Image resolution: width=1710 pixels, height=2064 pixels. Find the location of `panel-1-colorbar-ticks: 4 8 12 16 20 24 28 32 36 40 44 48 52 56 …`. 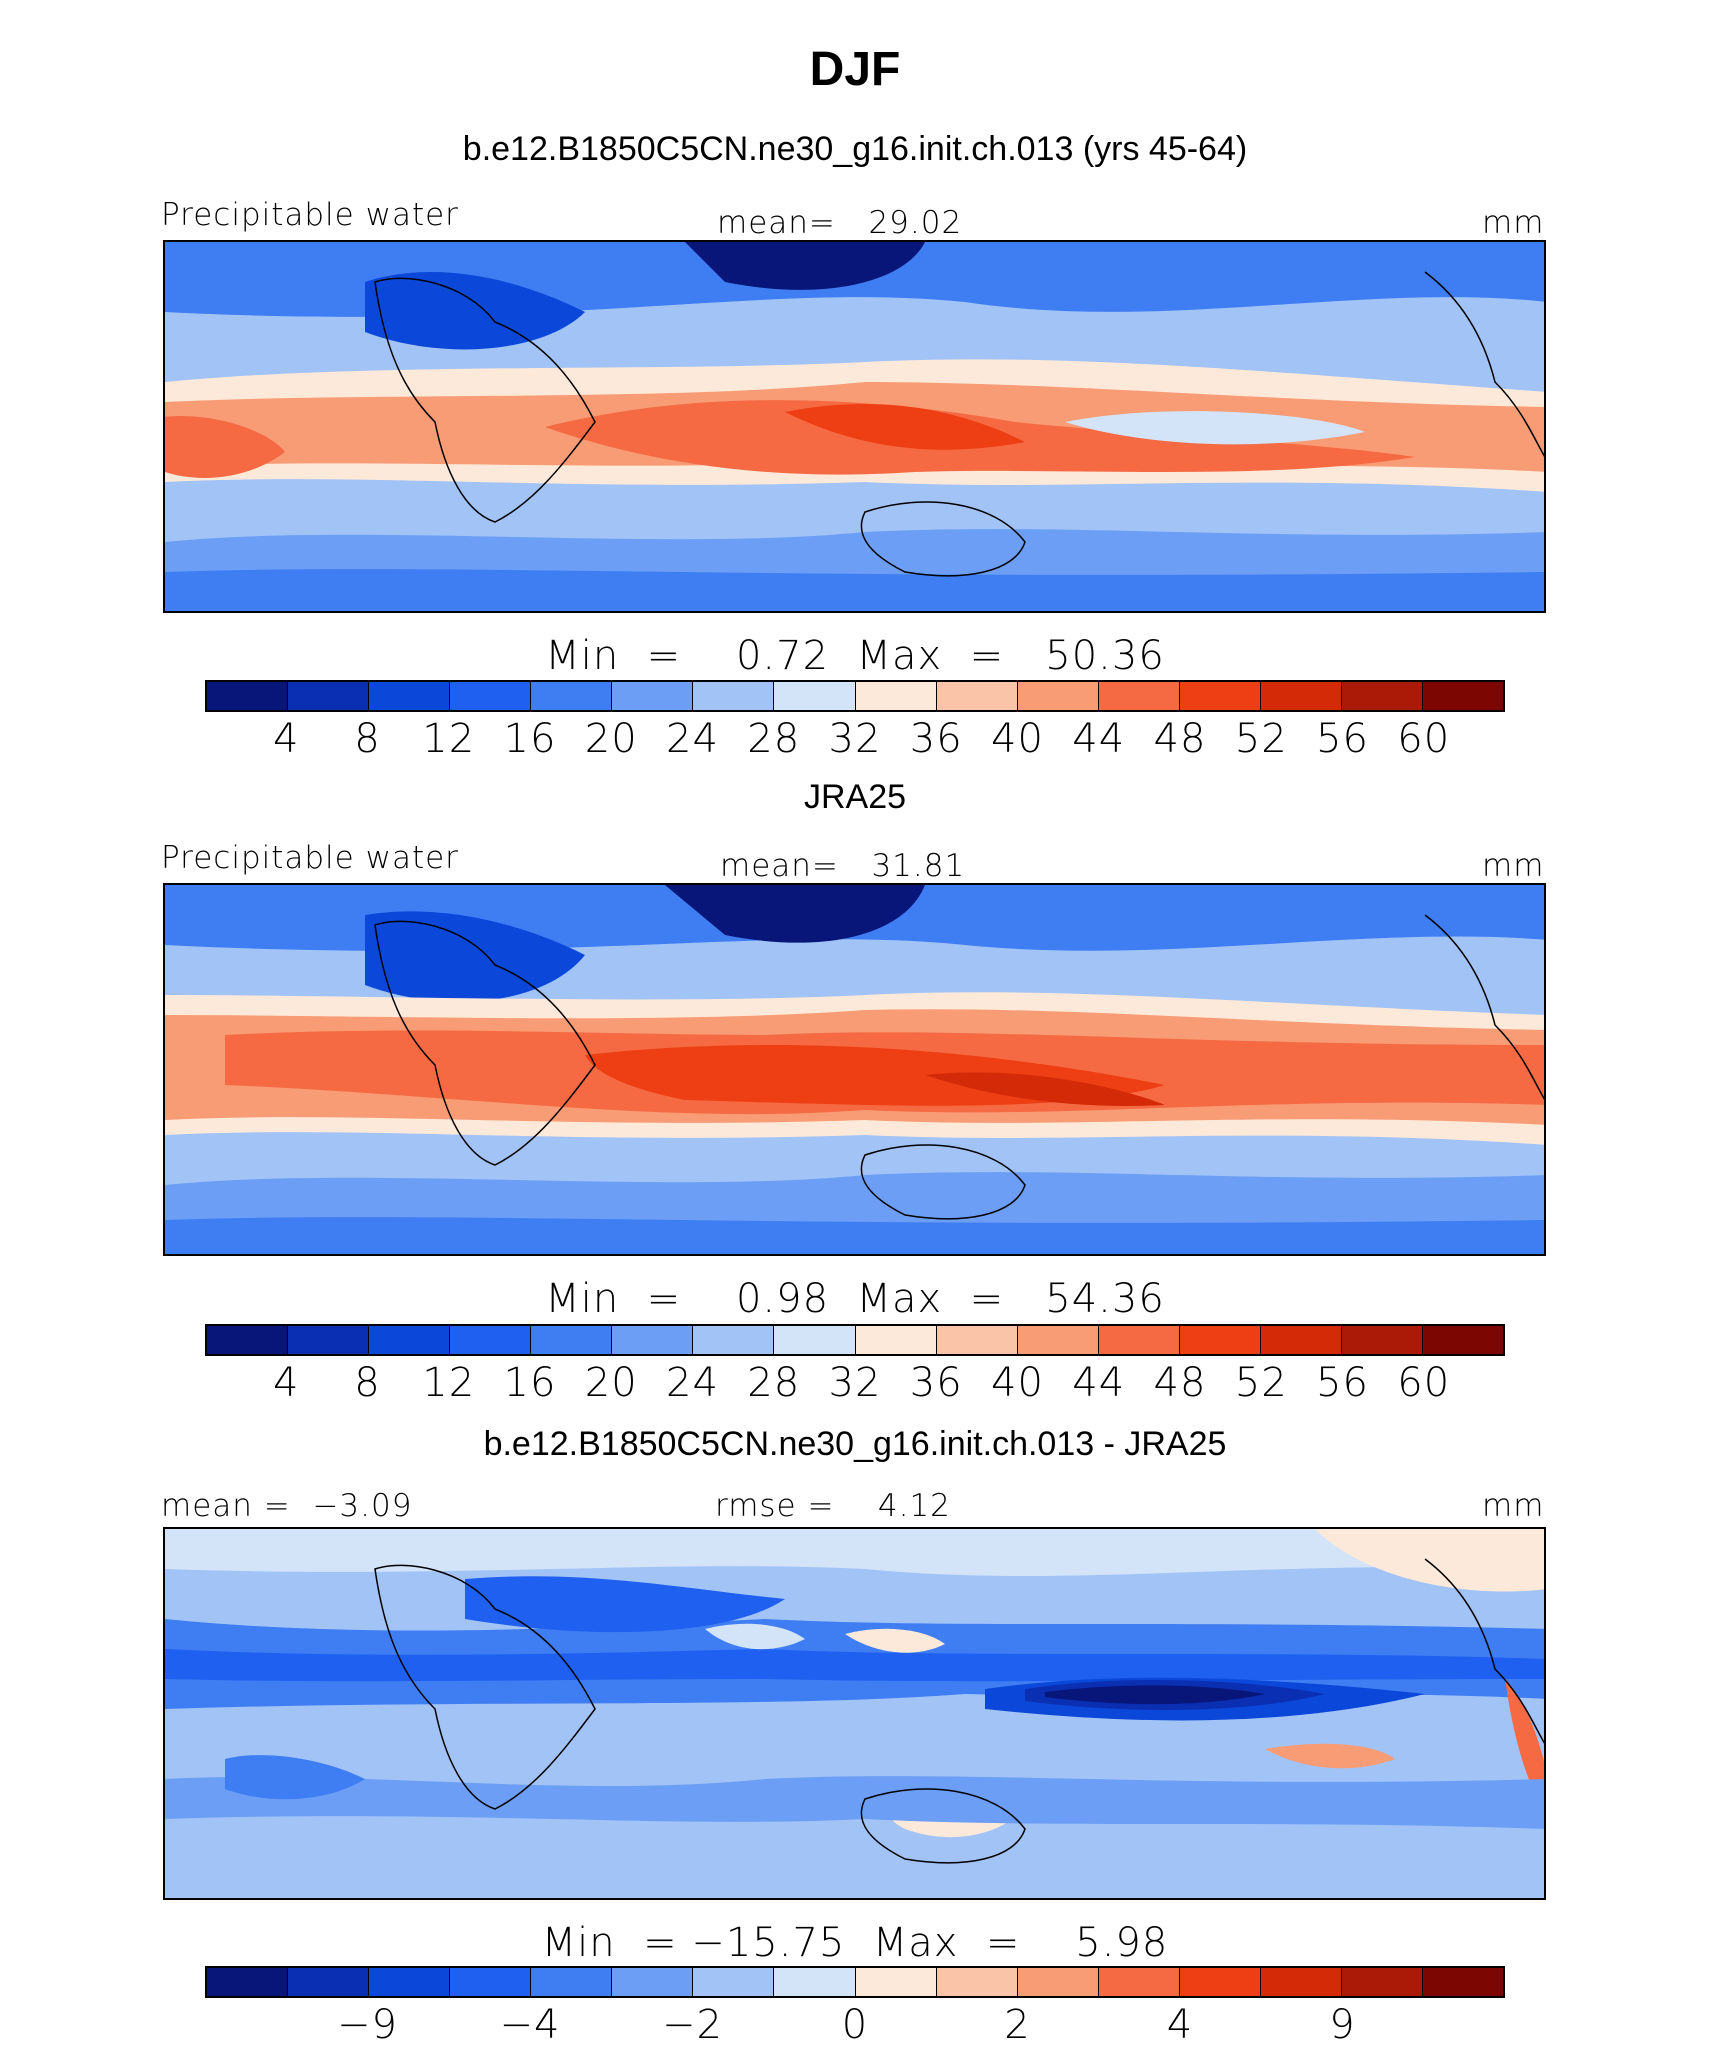

panel-1-colorbar-ticks: 4 8 12 16 20 24 28 32 36 40 44 48 52 56 … is located at coordinates (855, 739).